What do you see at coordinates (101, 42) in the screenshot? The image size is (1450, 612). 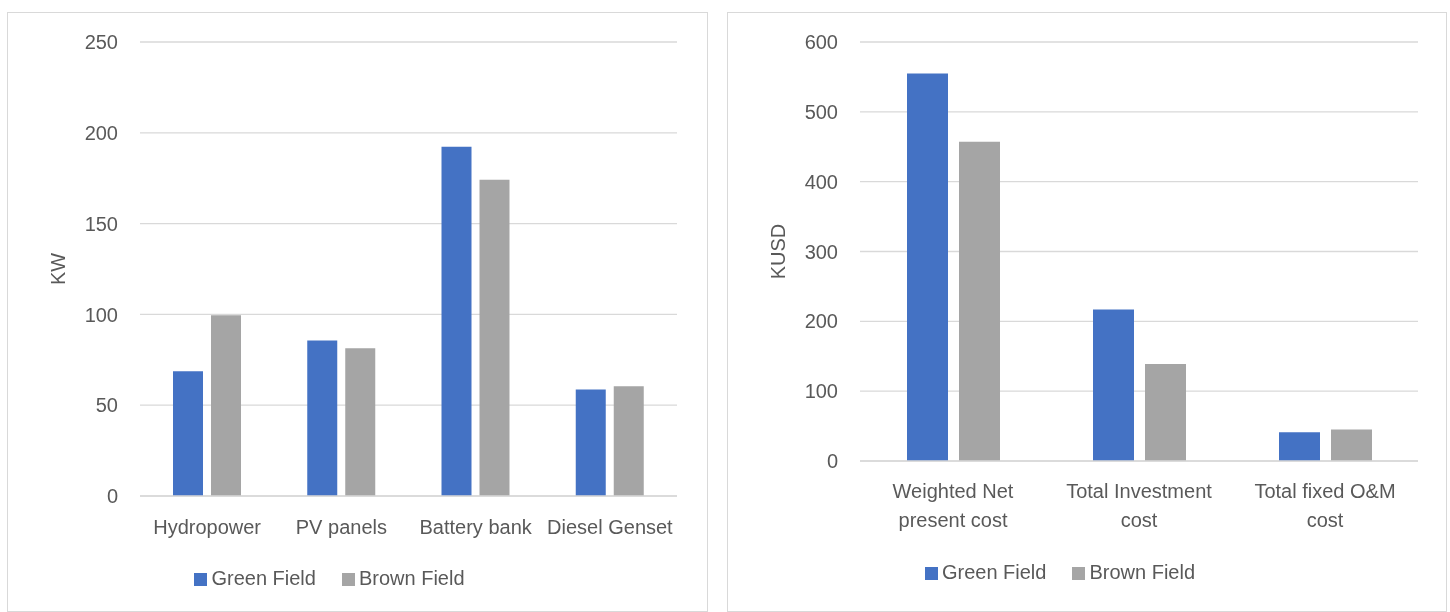 I see `y-tick-label: 250` at bounding box center [101, 42].